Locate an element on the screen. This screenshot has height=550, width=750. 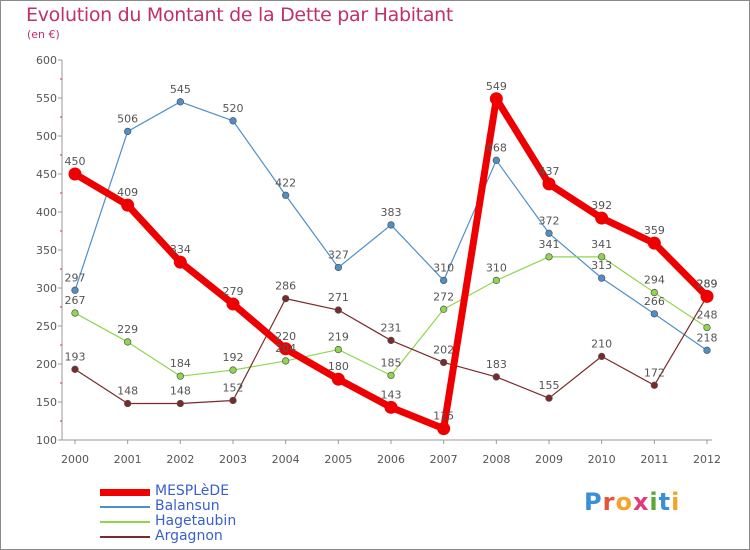
y-tick-label: 200 is located at coordinates (46, 364).